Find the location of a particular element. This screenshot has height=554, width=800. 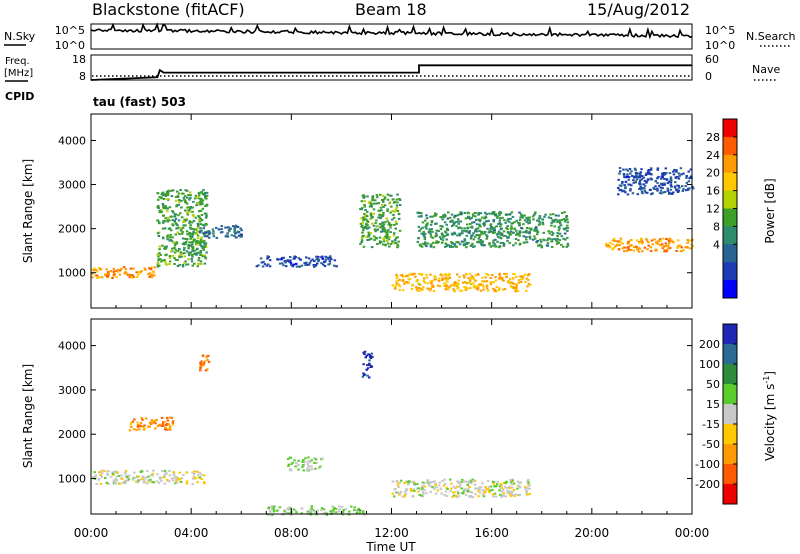

x-tick-label: 16:00 is located at coordinates (491, 533).